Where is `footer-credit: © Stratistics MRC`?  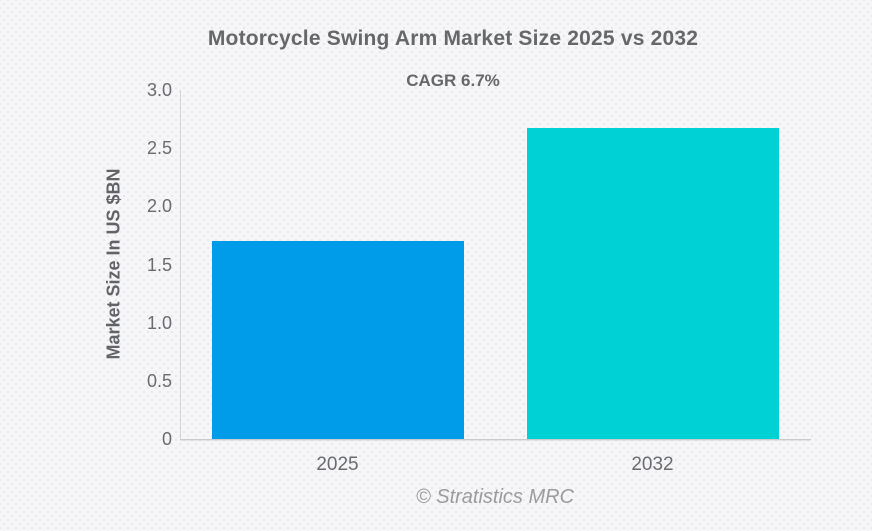 footer-credit: © Stratistics MRC is located at coordinates (495, 497).